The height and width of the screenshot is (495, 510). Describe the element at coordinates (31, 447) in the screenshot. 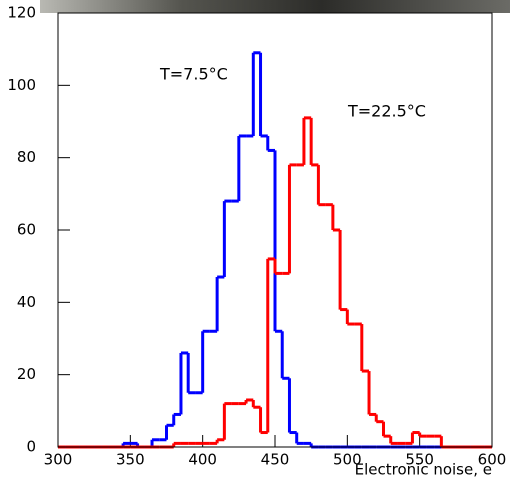

I see `y-tick-label: 0` at that location.